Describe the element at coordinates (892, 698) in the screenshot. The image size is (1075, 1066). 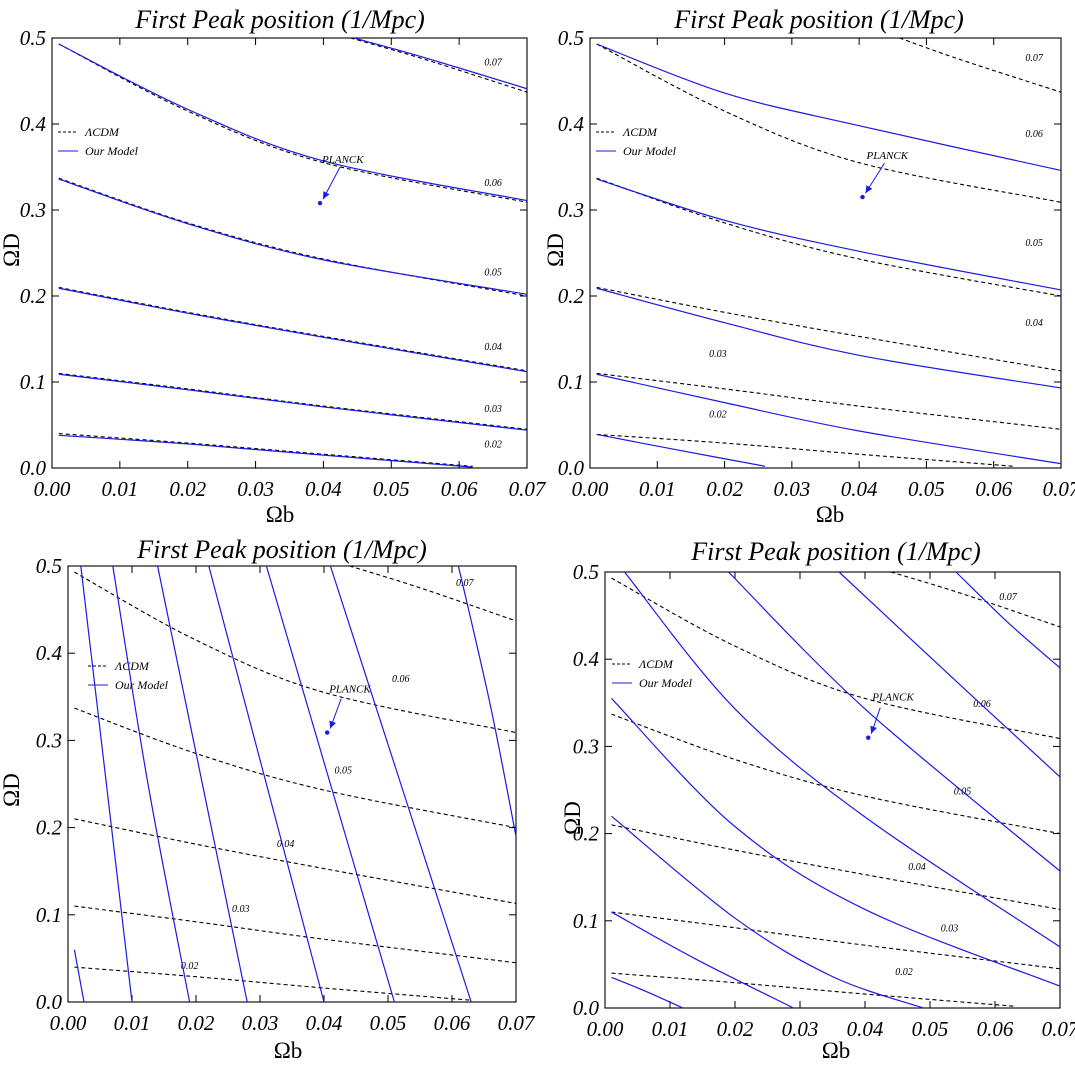
I see `planck-label: PLANCK` at that location.